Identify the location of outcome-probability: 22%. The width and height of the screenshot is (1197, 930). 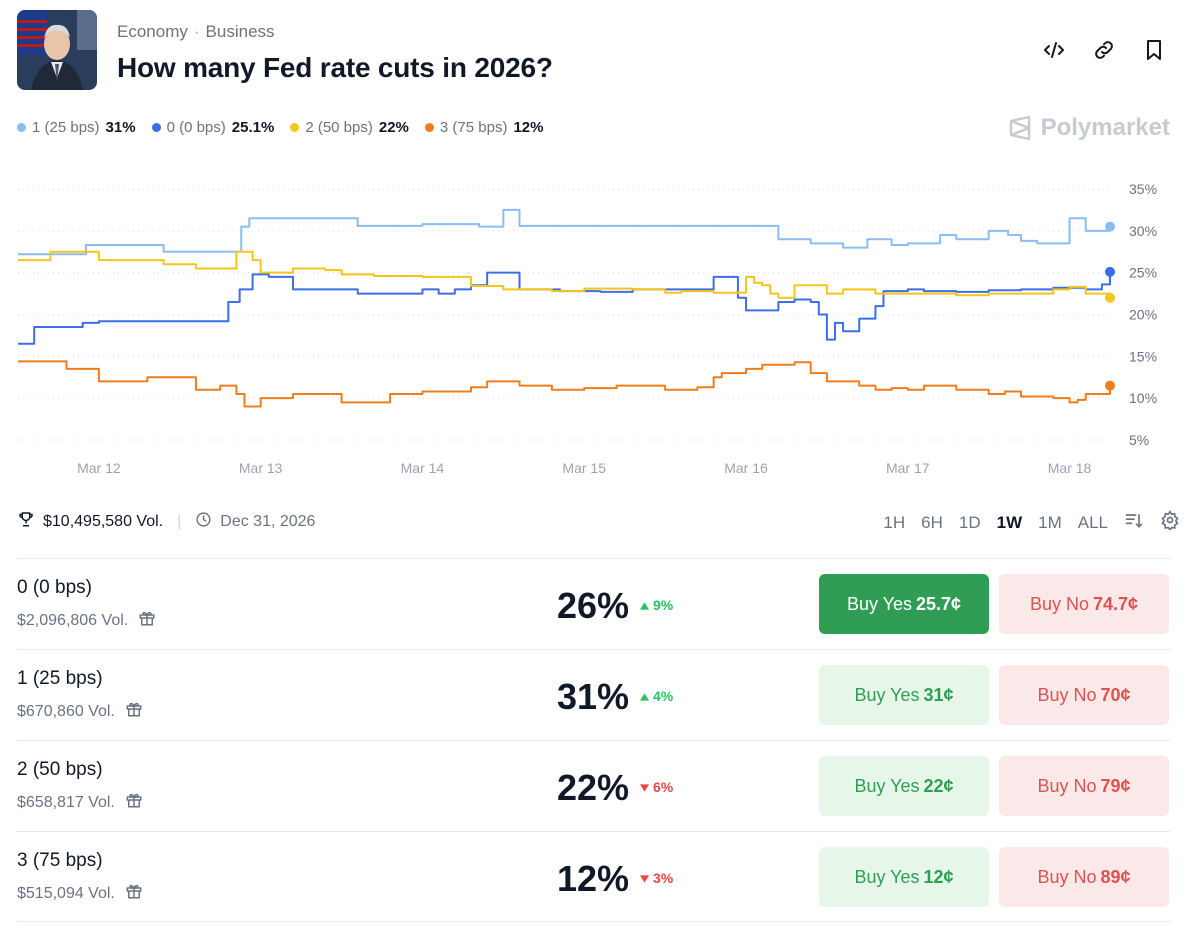
(593, 787).